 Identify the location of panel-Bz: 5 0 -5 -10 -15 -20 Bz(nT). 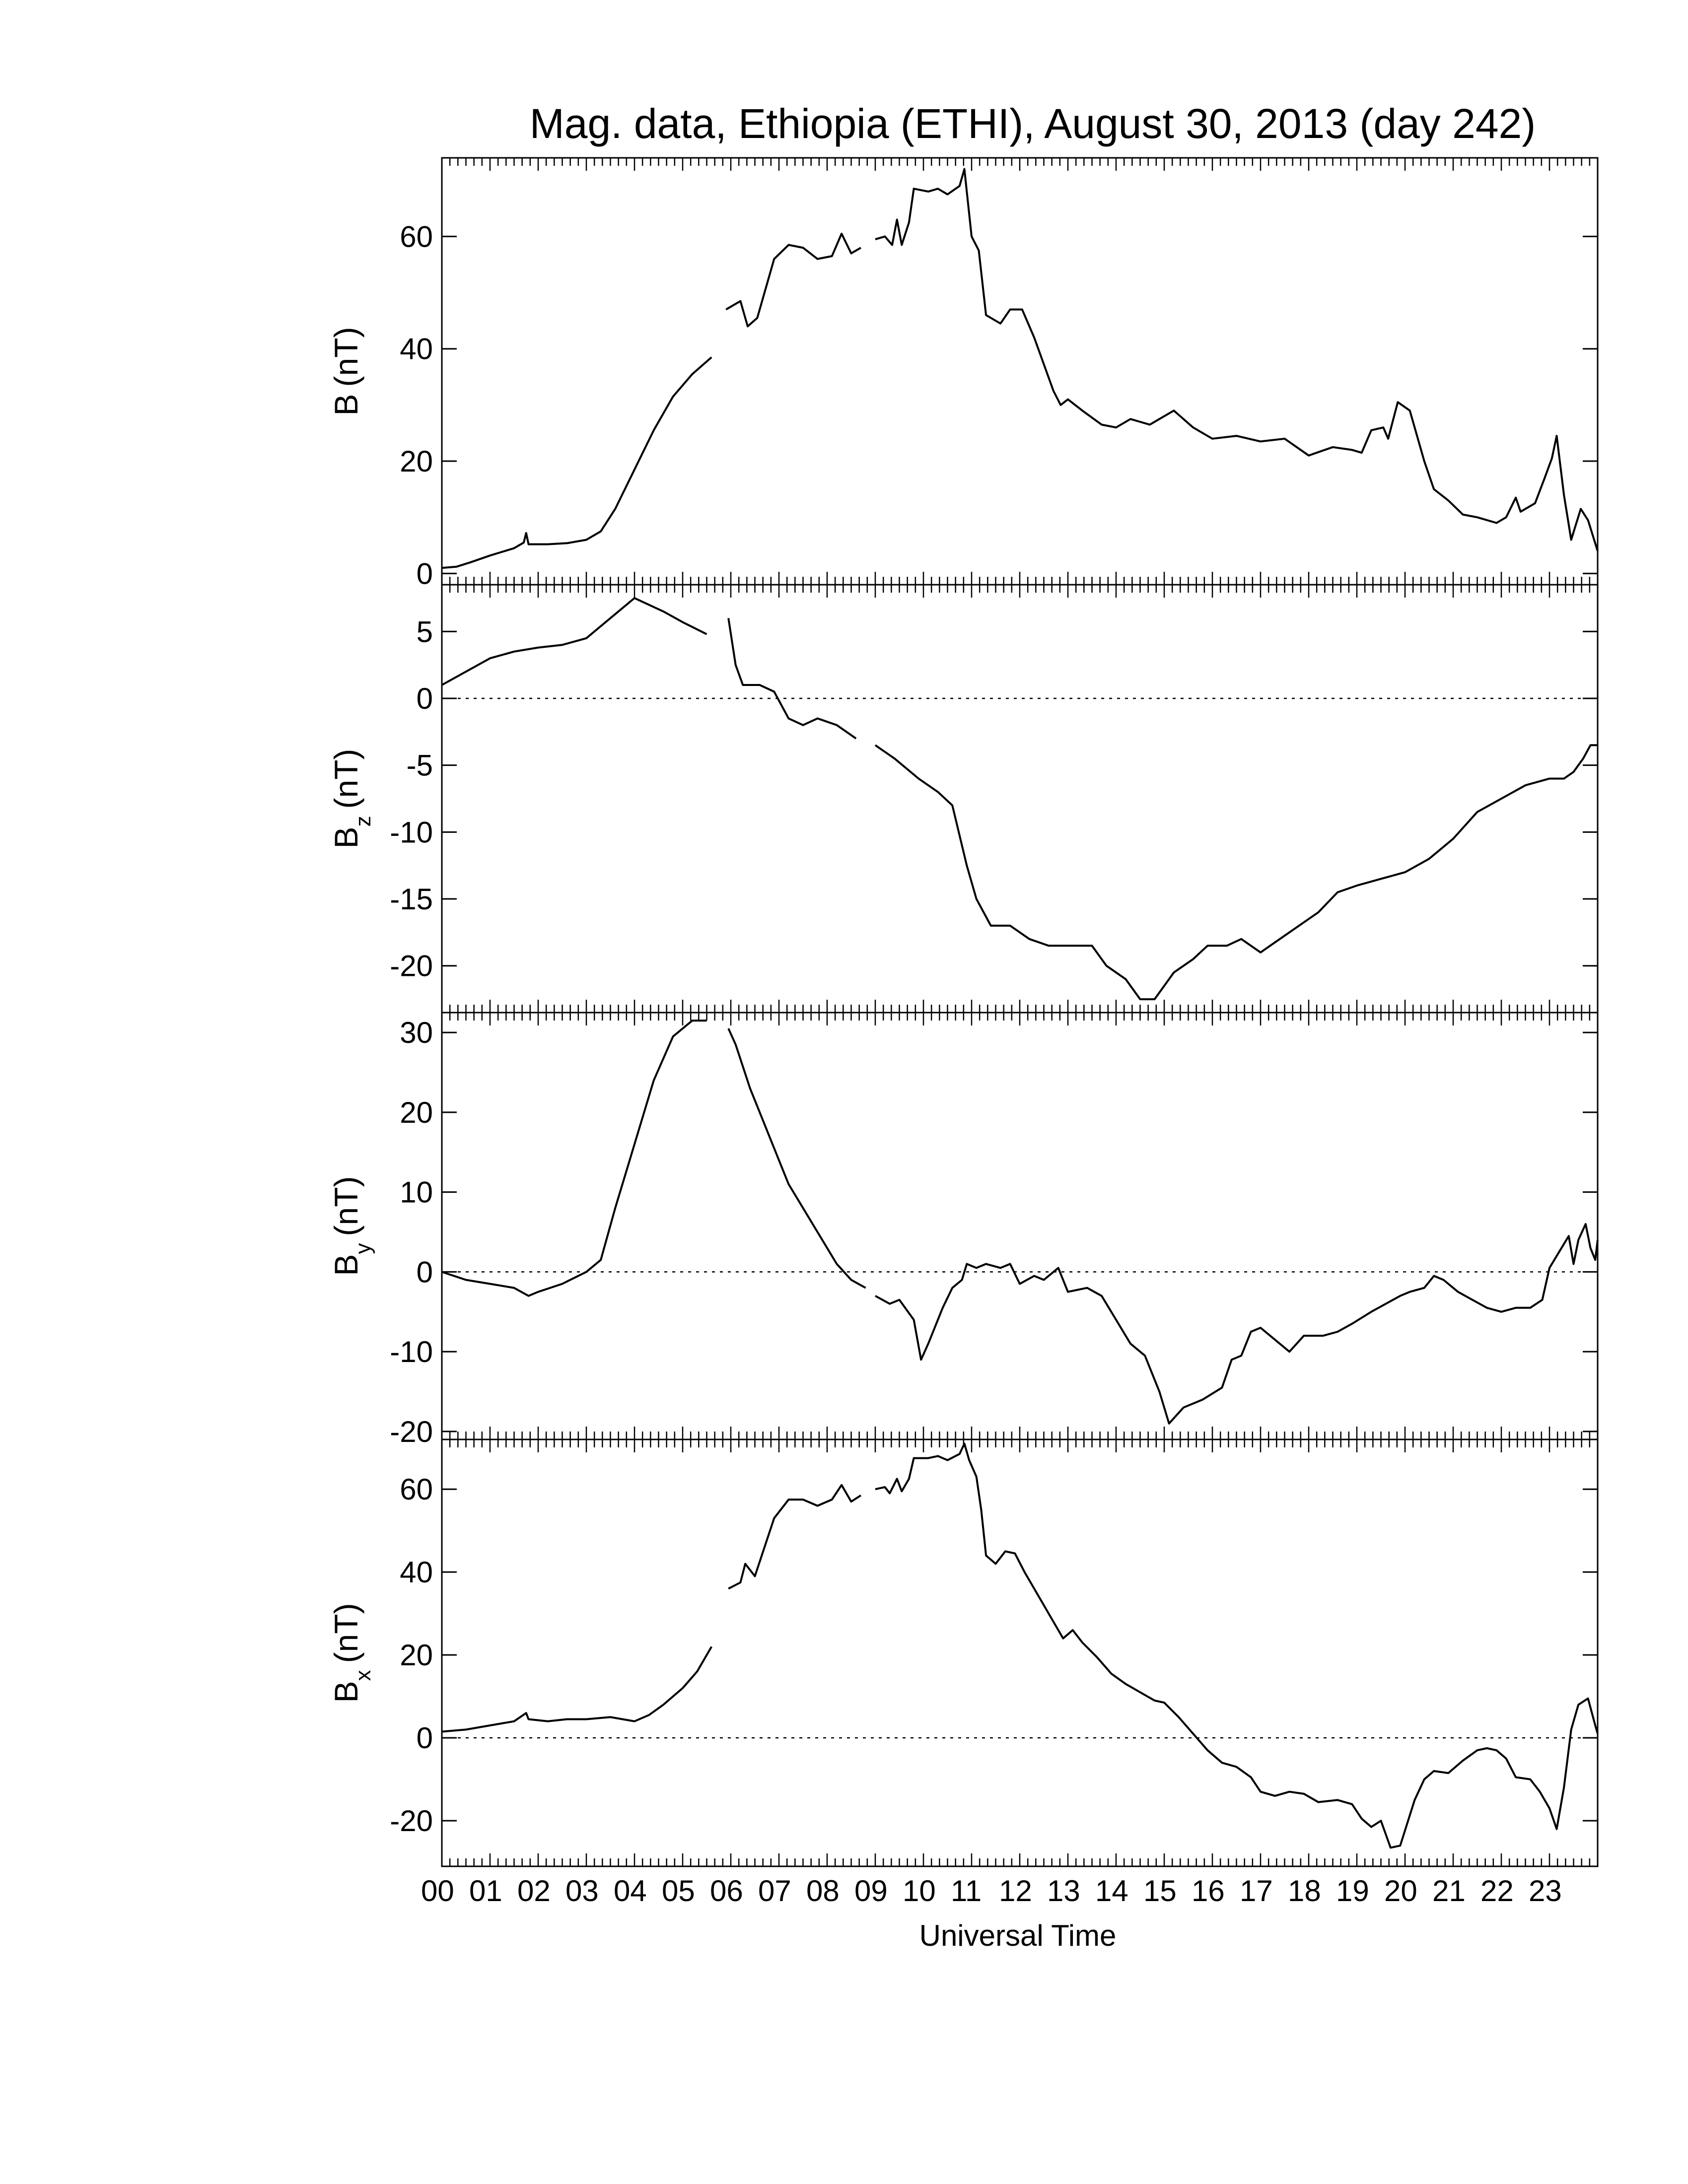
(963, 799).